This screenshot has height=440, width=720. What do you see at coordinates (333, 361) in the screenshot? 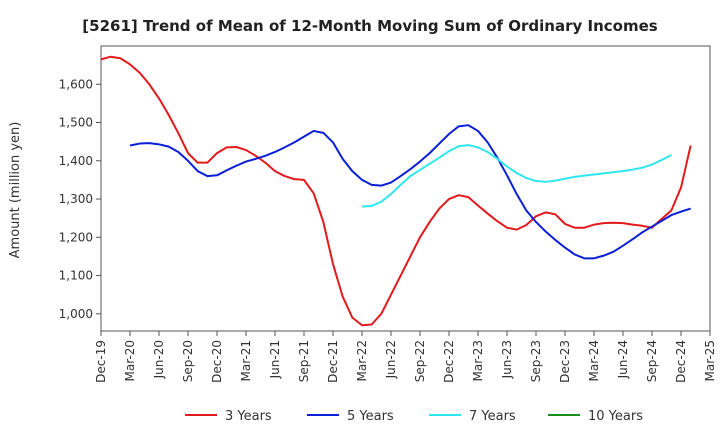
I see `x-tick-label: Dec-21` at bounding box center [333, 361].